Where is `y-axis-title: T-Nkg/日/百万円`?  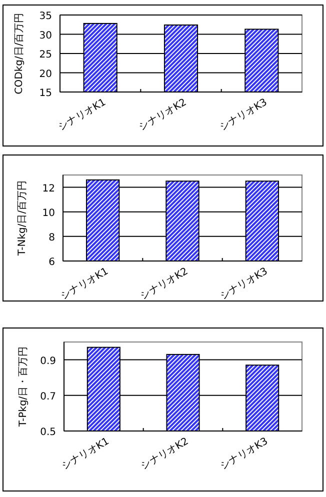
y-axis-title: T-Nkg/日/百万円 is located at coordinates (22, 218).